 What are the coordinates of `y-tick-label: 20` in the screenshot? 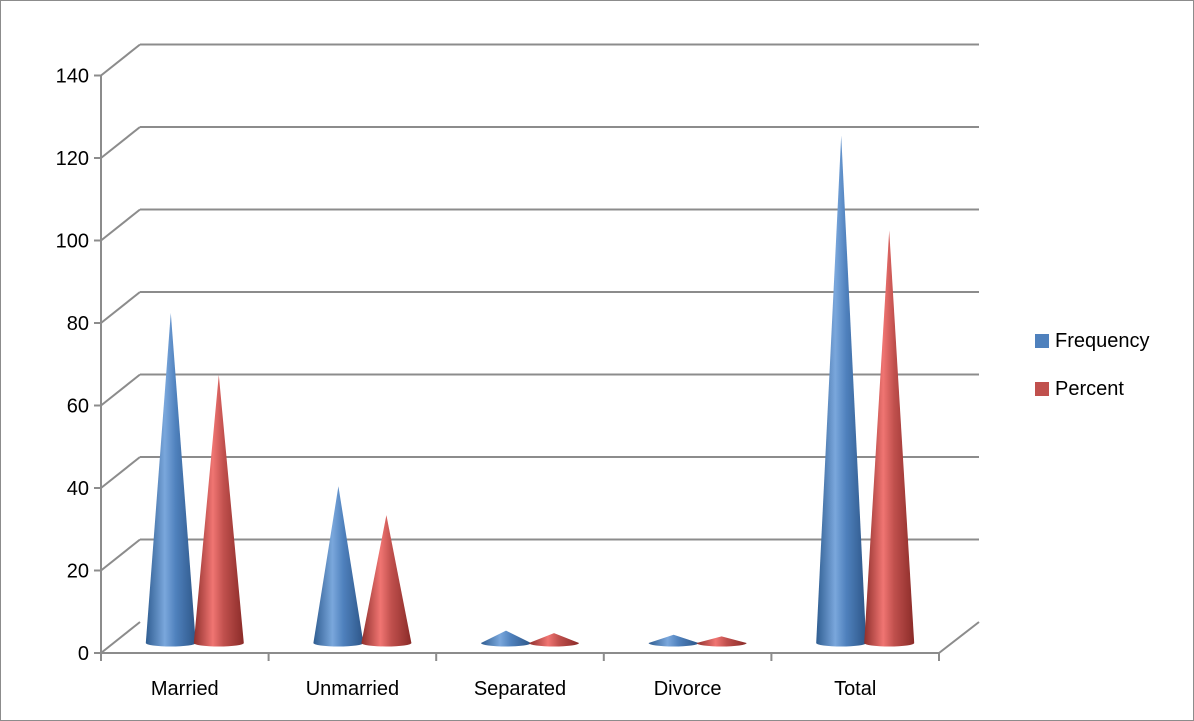 It's located at (78, 572).